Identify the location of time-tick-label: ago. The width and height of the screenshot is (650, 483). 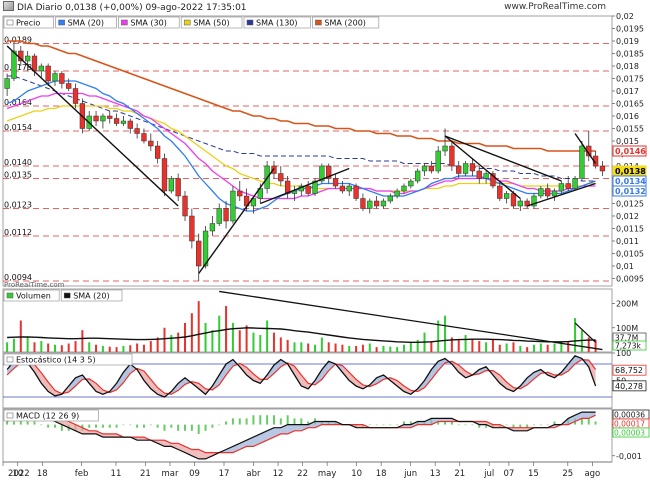
(592, 474).